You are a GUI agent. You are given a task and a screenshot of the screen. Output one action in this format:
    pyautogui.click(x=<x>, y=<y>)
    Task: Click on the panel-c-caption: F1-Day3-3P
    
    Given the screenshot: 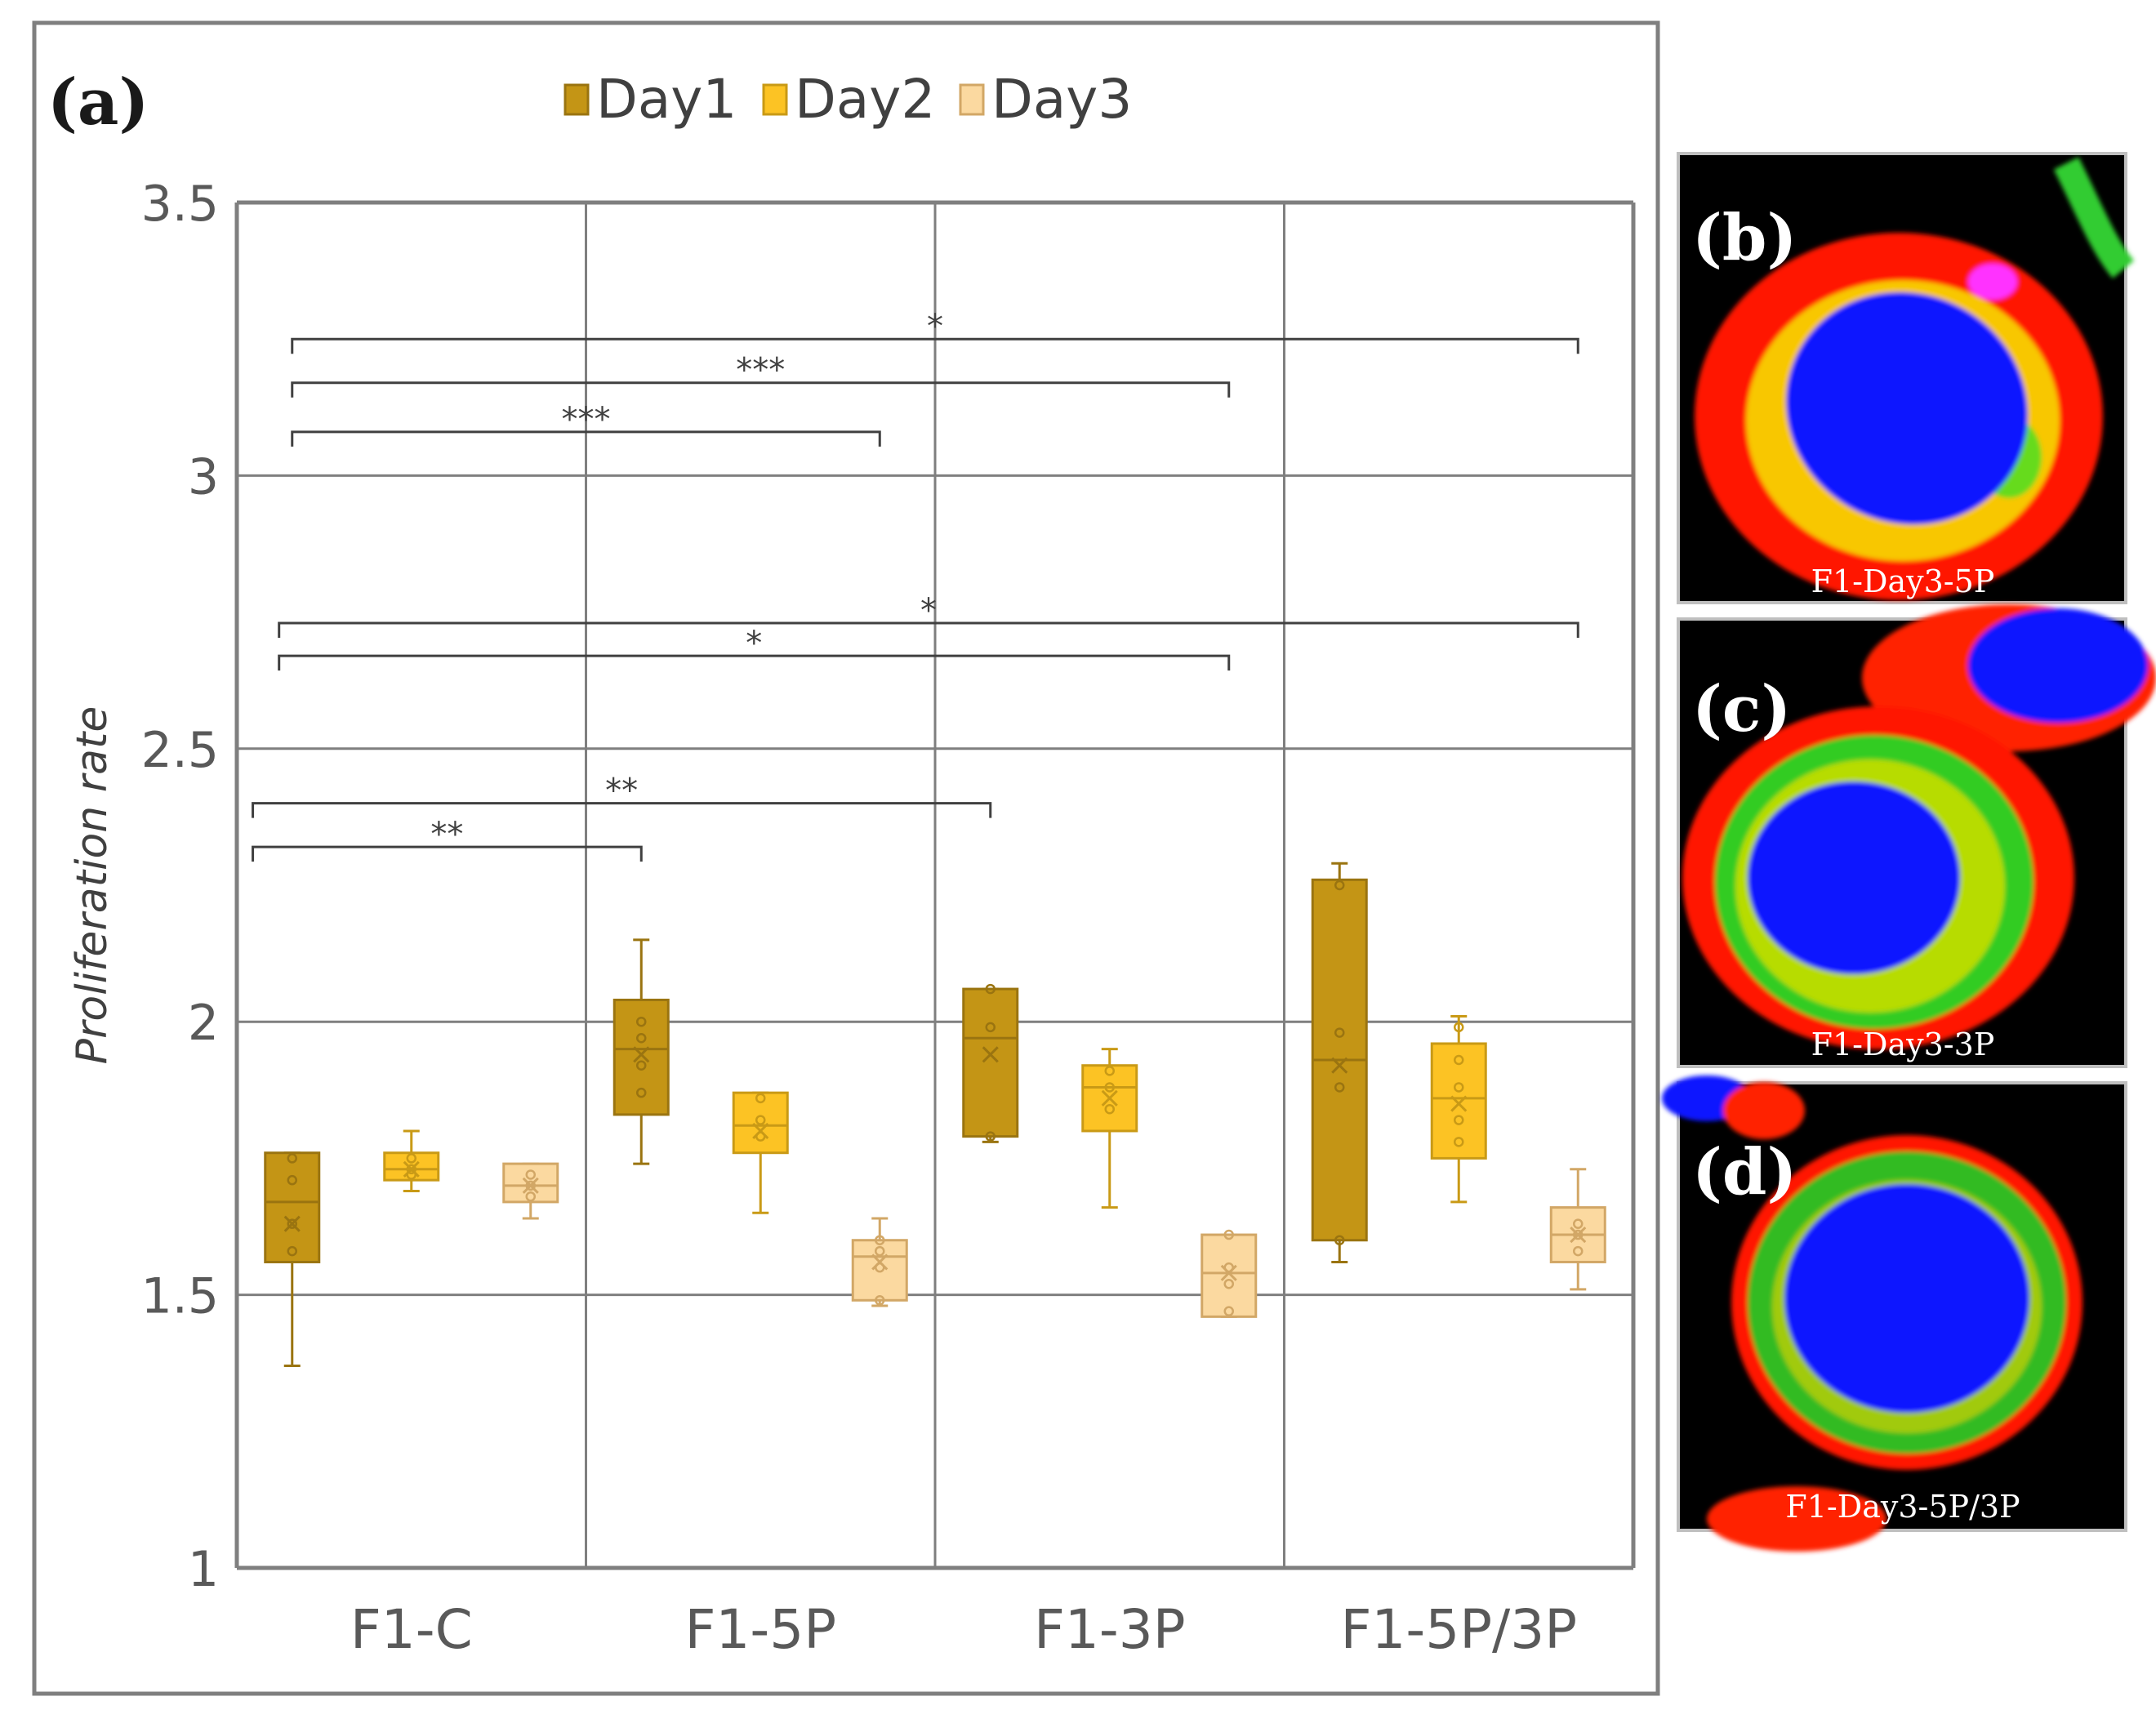 What is the action you would take?
    pyautogui.click(x=1903, y=1044)
    